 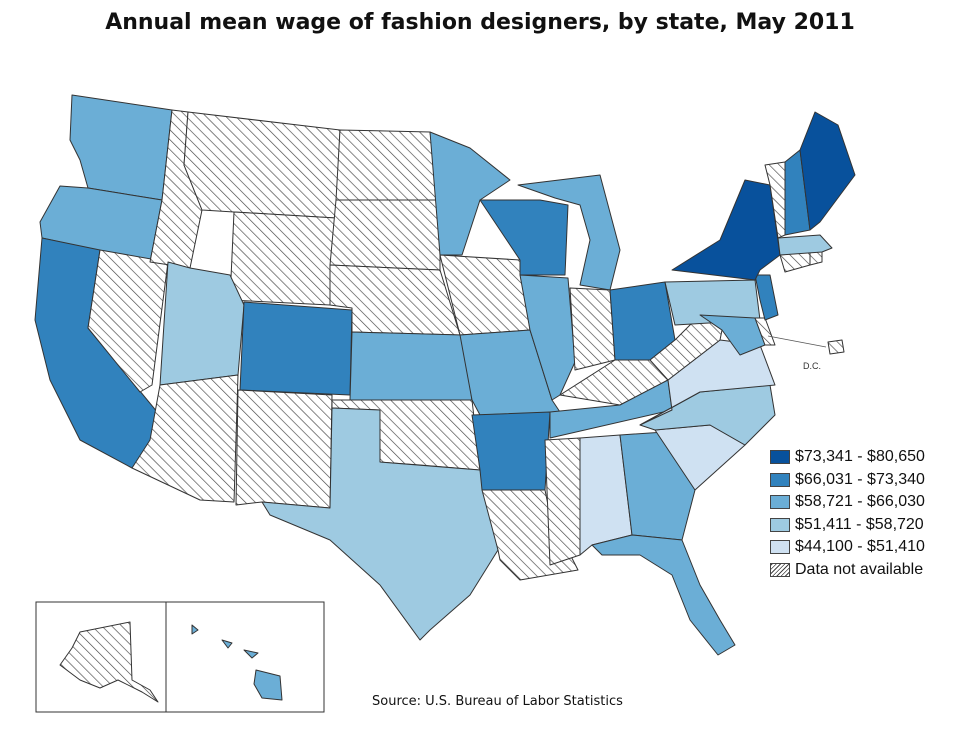 What do you see at coordinates (262, 165) in the screenshot?
I see `state-mt` at bounding box center [262, 165].